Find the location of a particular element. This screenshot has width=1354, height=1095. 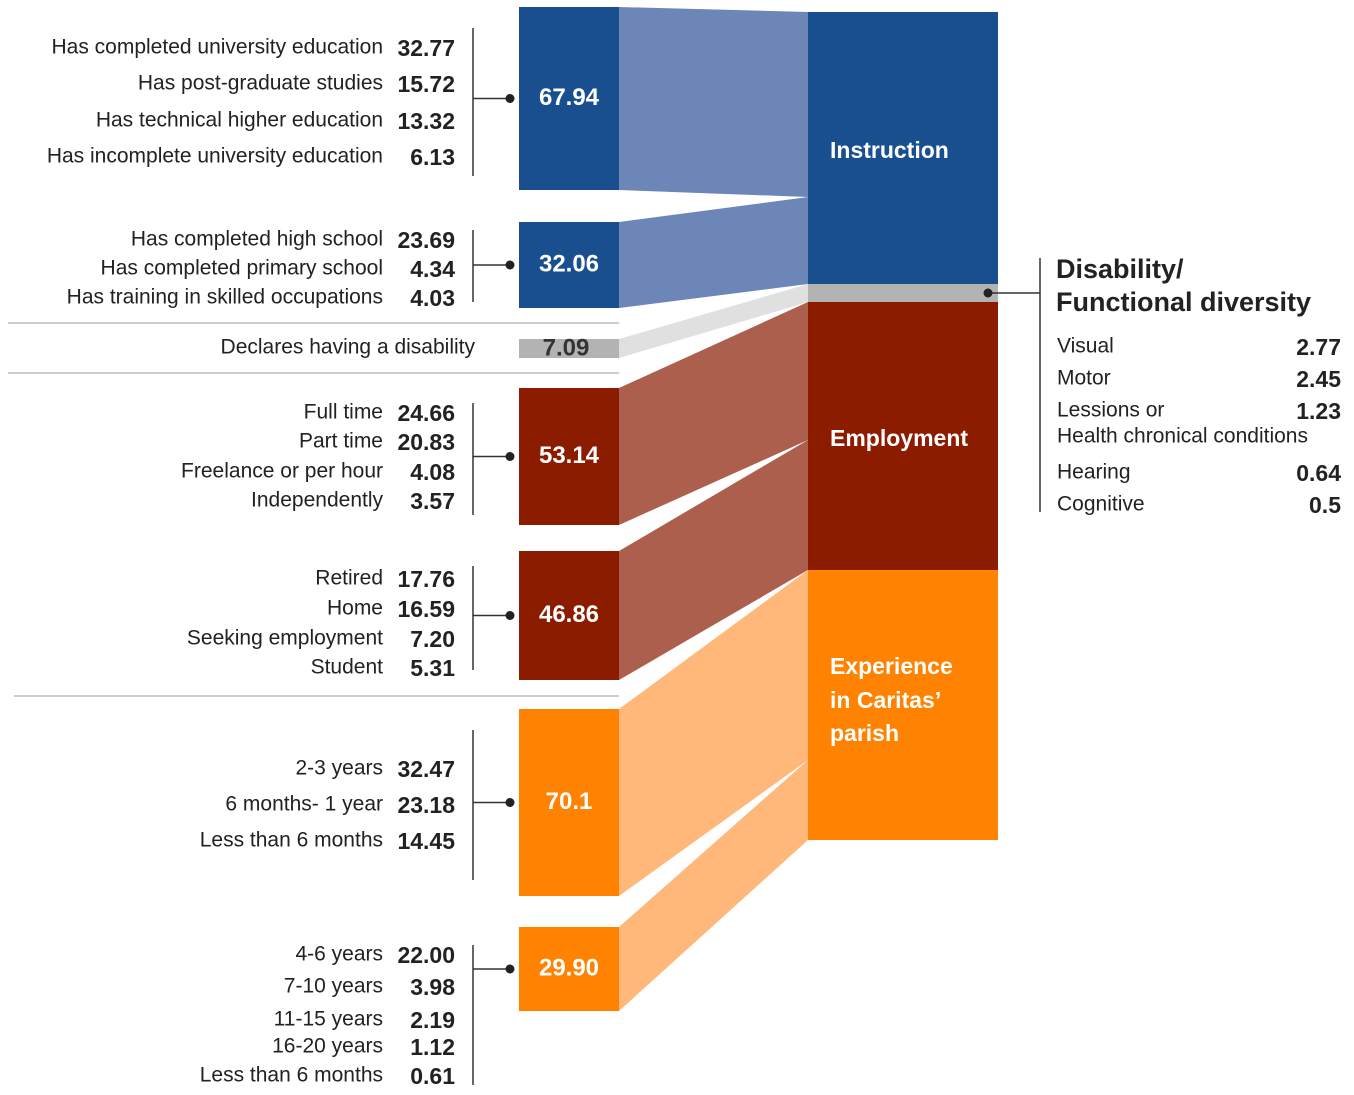

item-label: Independently is located at coordinates (317, 500).